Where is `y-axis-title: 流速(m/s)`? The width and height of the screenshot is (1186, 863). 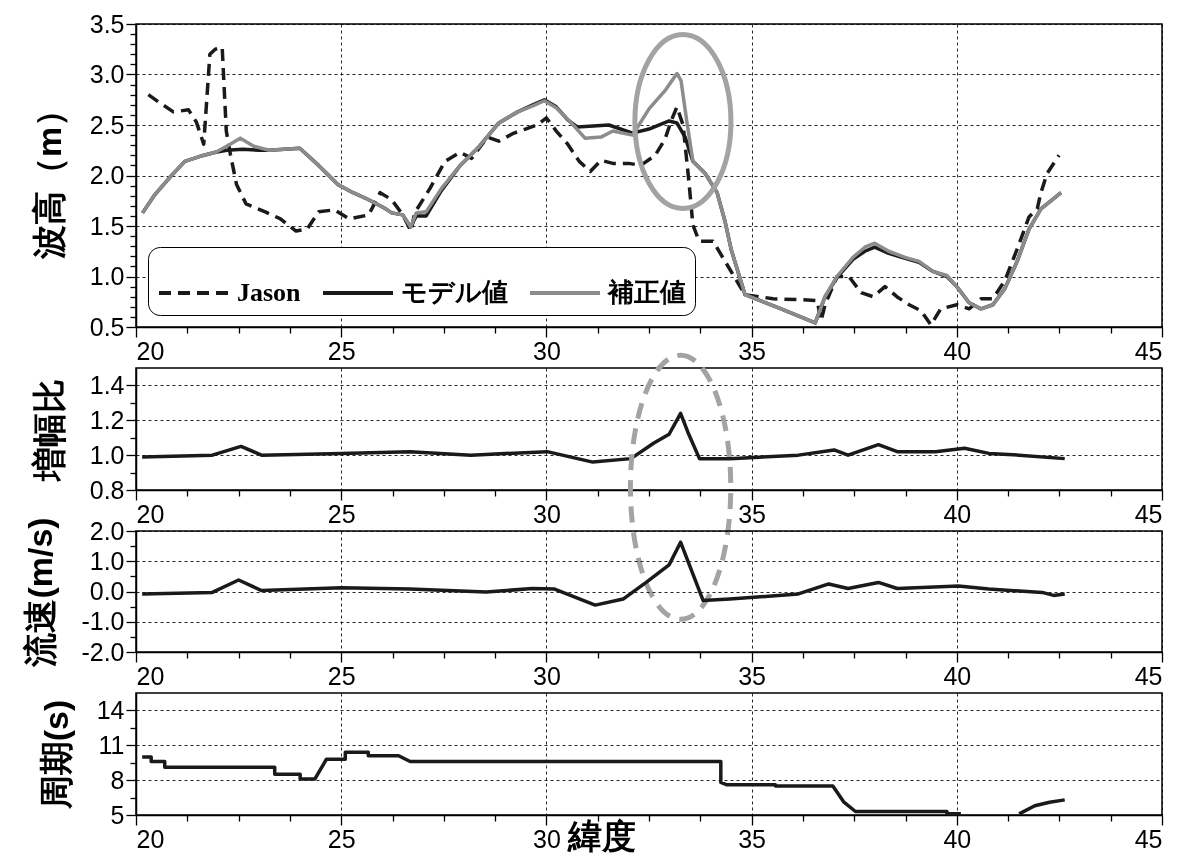
y-axis-title: 流速(m/s) is located at coordinates (40, 592).